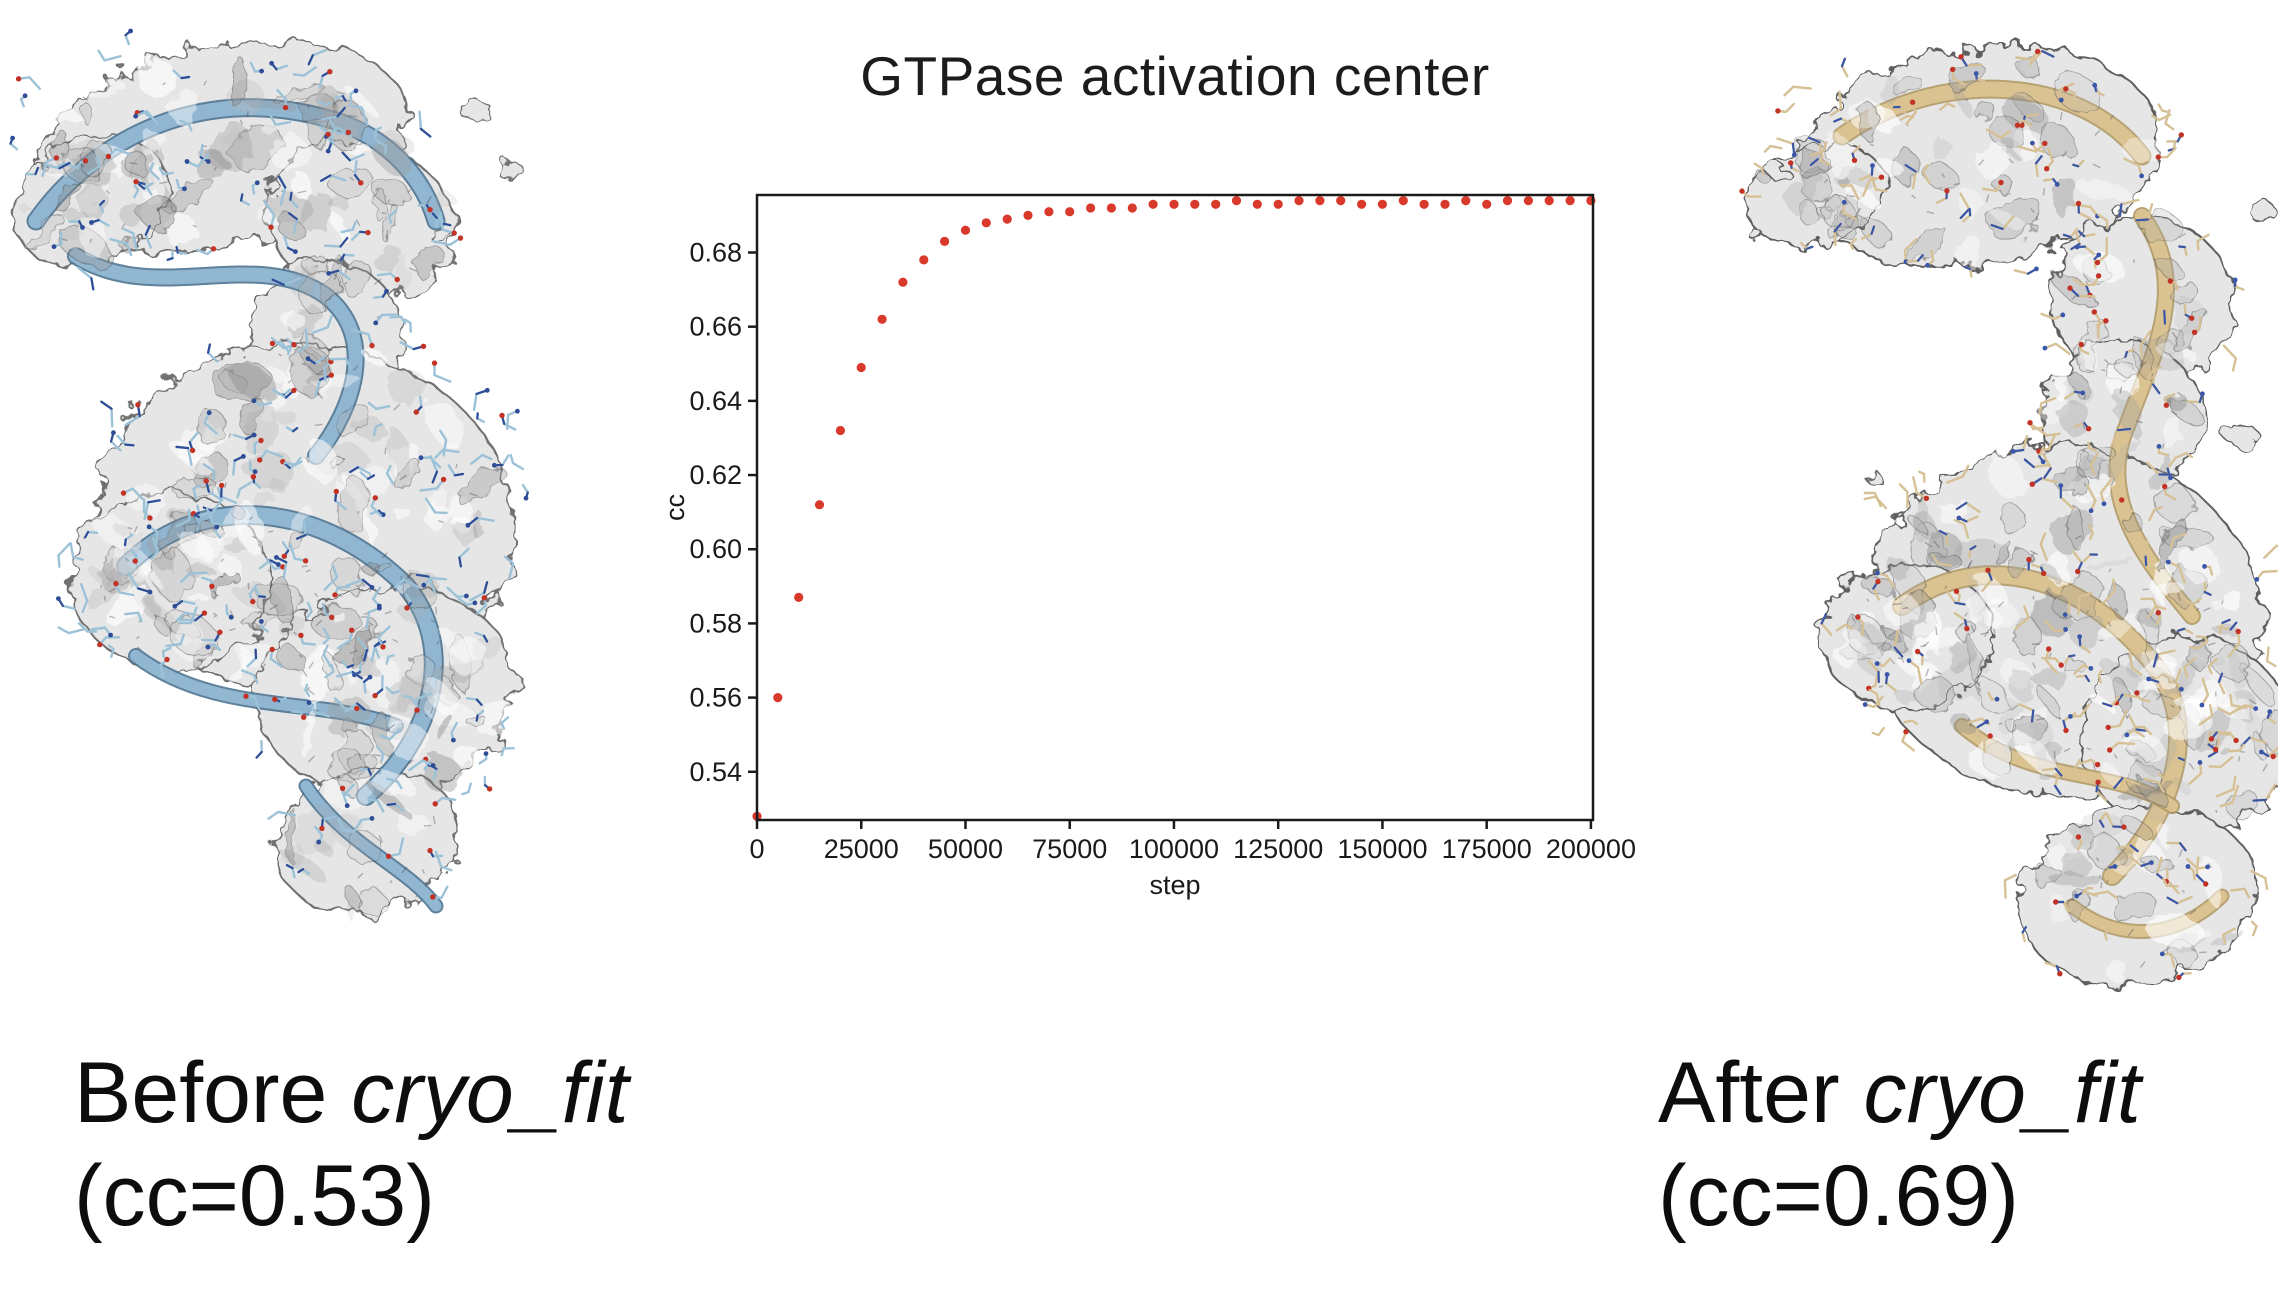  I want to click on after-caption-line2: (cc=0.69), so click(1838, 1196).